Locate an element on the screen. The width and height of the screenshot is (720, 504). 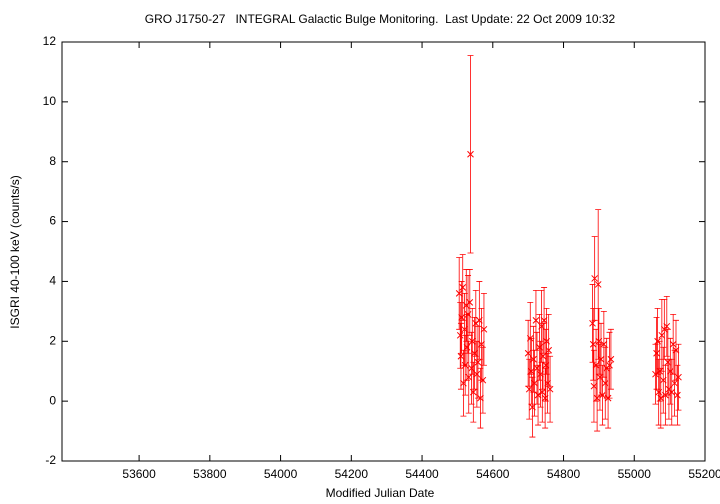
x-tick-label: 55000 is located at coordinates (635, 474).